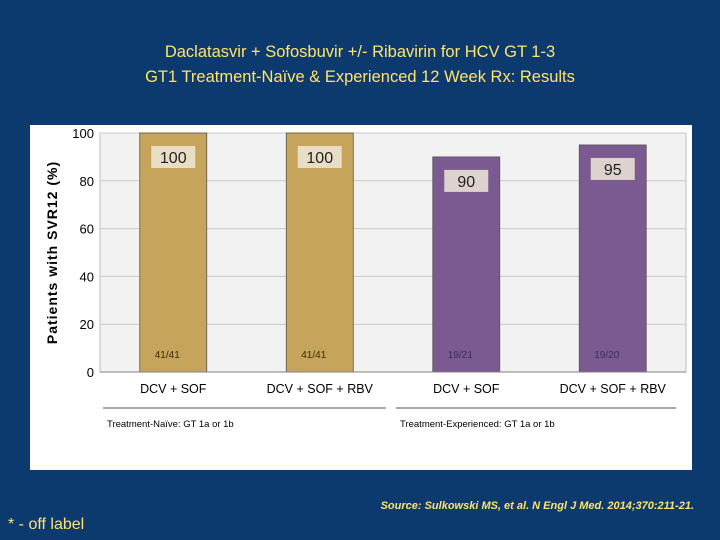 The height and width of the screenshot is (540, 720). What do you see at coordinates (83, 133) in the screenshot?
I see `y-tick-label: 100` at bounding box center [83, 133].